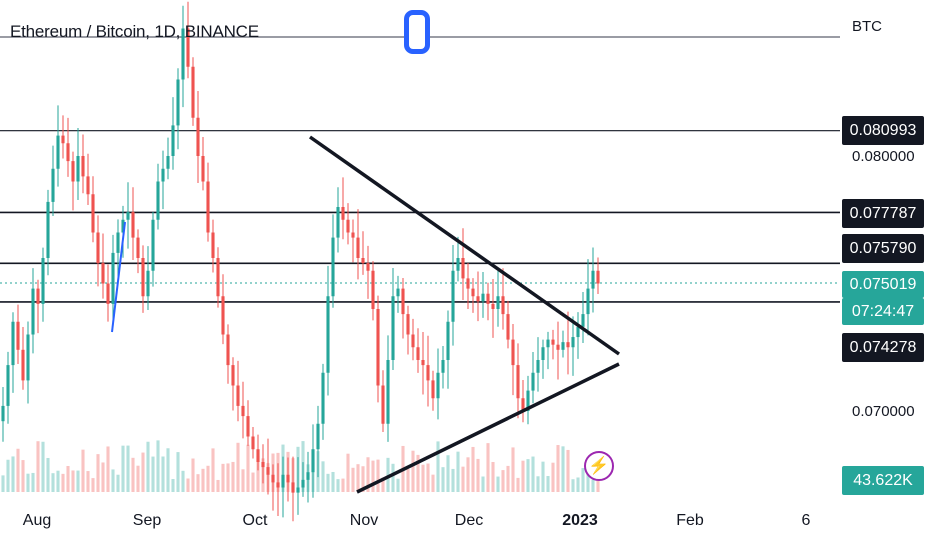 The height and width of the screenshot is (550, 932). What do you see at coordinates (806, 520) in the screenshot?
I see `time-axis-label: 6` at bounding box center [806, 520].